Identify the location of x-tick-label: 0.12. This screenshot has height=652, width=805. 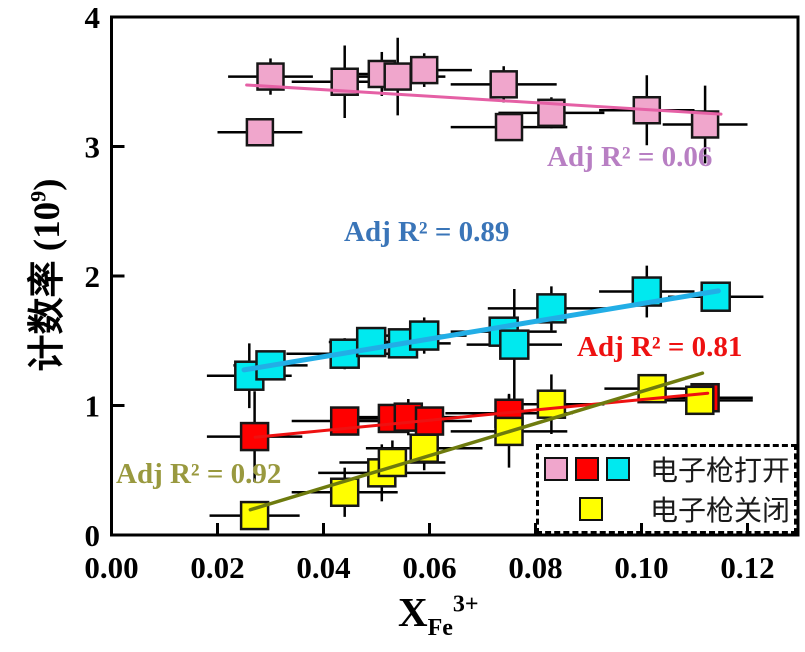
(747, 567).